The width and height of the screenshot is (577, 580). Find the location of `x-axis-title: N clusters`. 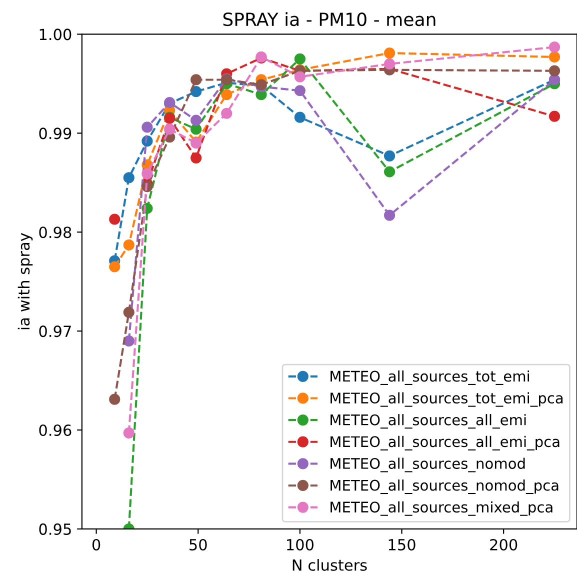

x-axis-title: N clusters is located at coordinates (329, 565).